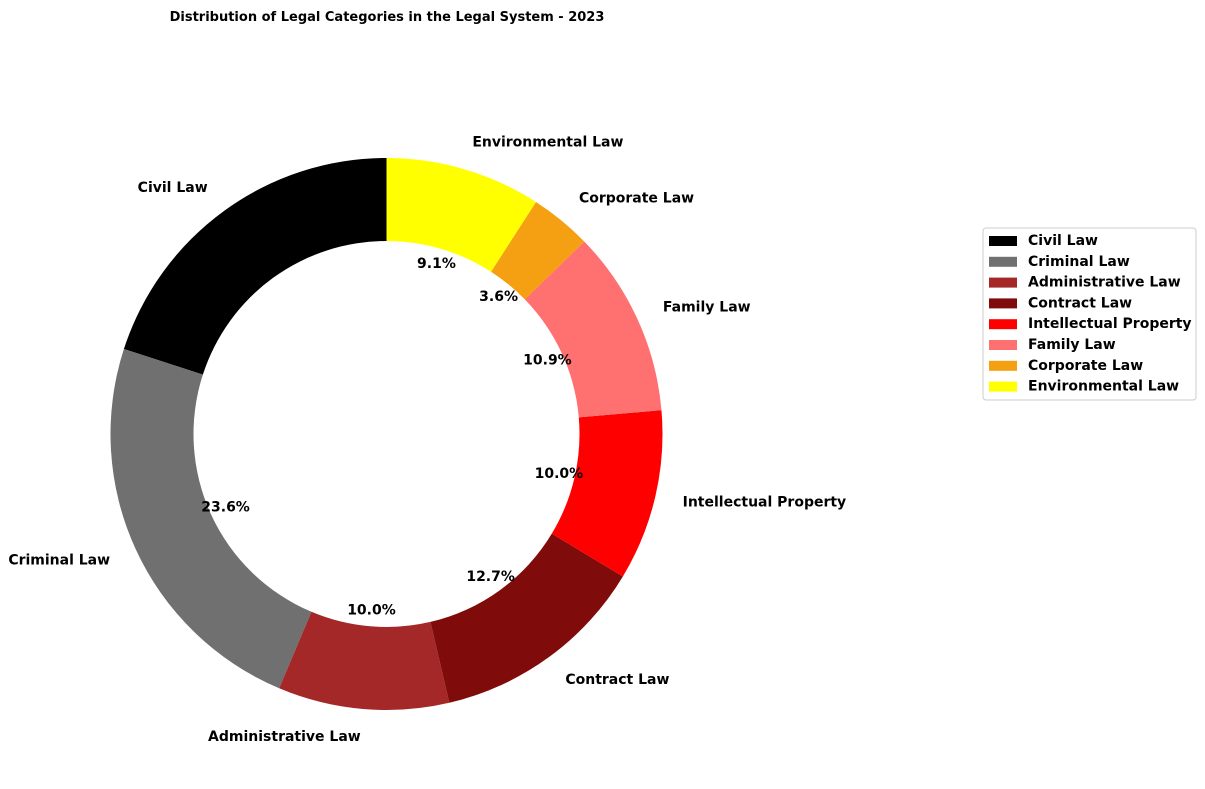 The width and height of the screenshot is (1205, 789). I want to click on slice-percent-label: 9.1%, so click(436, 264).